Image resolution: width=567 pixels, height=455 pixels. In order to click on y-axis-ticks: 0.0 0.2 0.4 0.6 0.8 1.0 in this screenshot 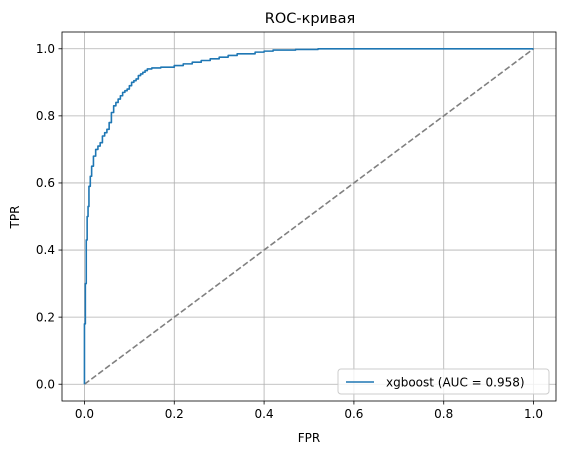, I will do `click(49, 216)`.